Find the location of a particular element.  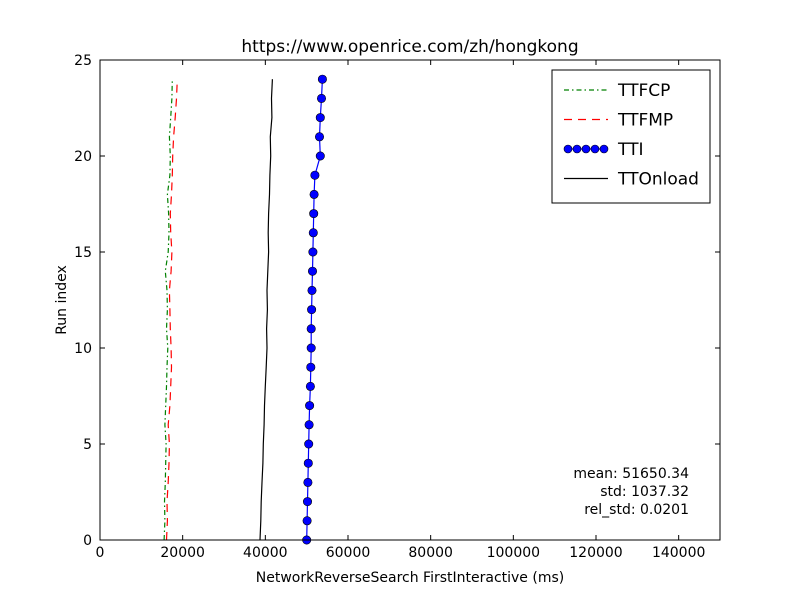

series-line-ttfmp is located at coordinates (171, 310).